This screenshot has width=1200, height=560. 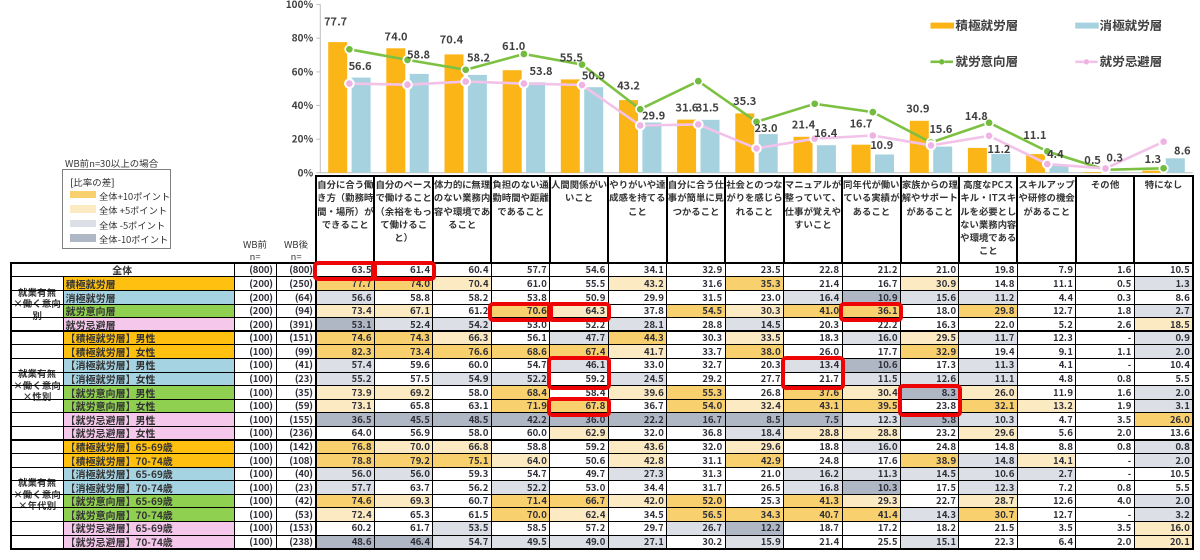 What do you see at coordinates (335, 22) in the screenshot?
I see `svg-text: 77.7` at bounding box center [335, 22].